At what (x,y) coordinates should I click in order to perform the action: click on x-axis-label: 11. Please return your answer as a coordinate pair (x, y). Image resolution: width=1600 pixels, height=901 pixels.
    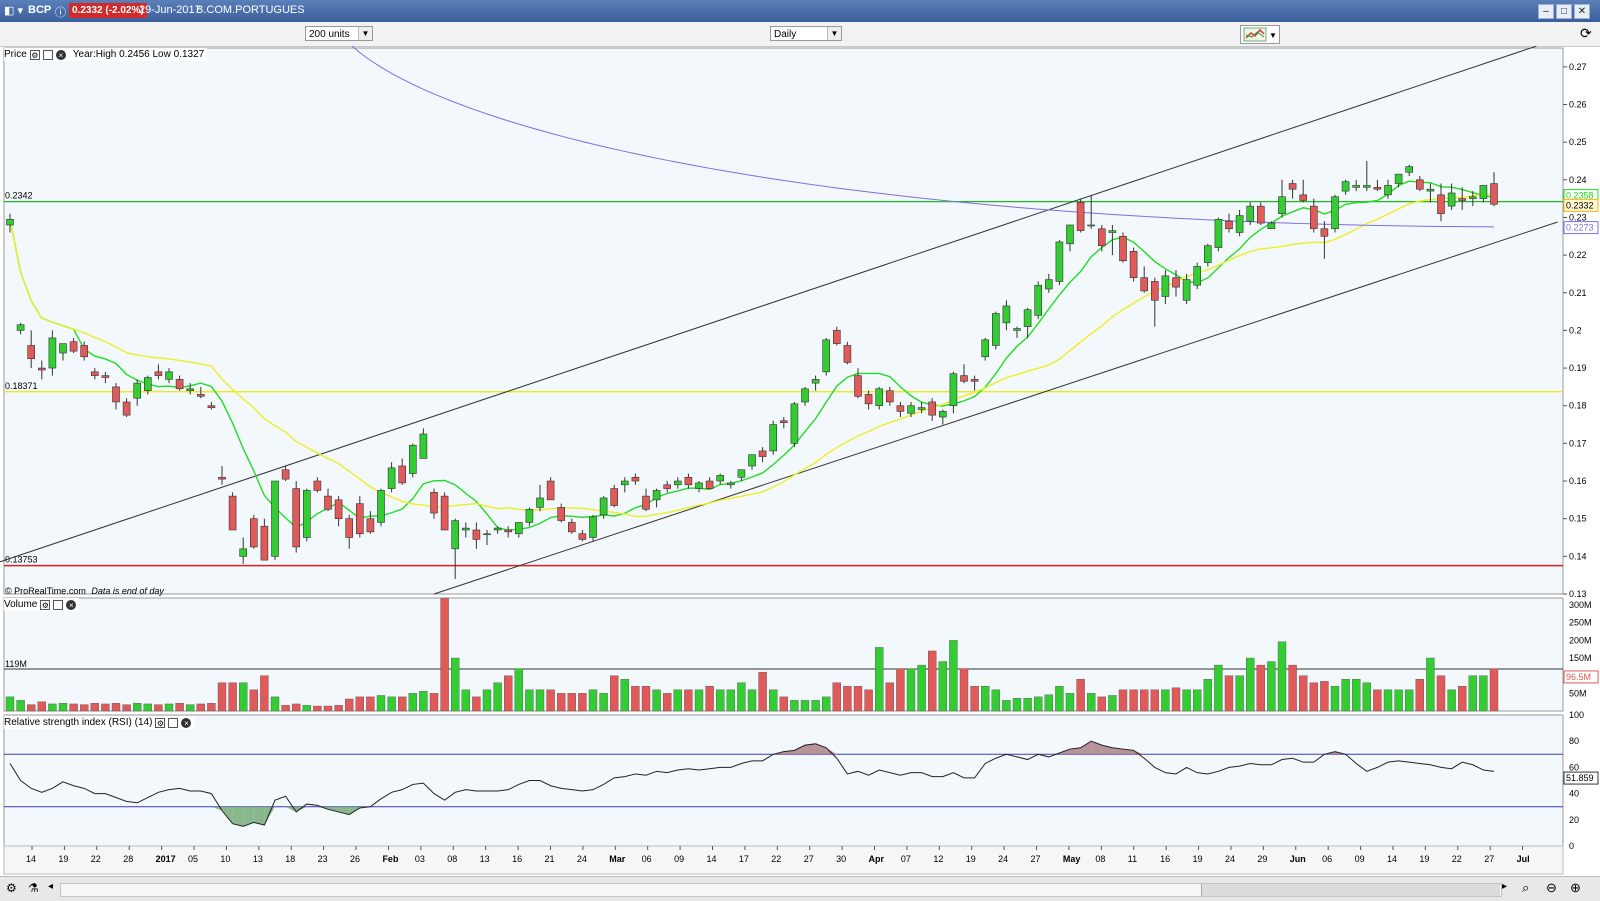
    Looking at the image, I should click on (1132, 859).